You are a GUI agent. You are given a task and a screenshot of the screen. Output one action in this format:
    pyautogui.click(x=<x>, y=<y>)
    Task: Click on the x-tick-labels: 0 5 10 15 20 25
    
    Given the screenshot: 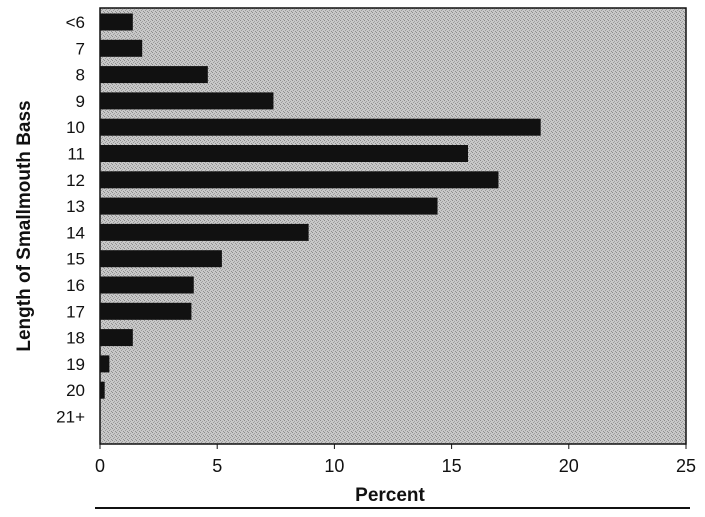 What is the action you would take?
    pyautogui.click(x=395, y=460)
    